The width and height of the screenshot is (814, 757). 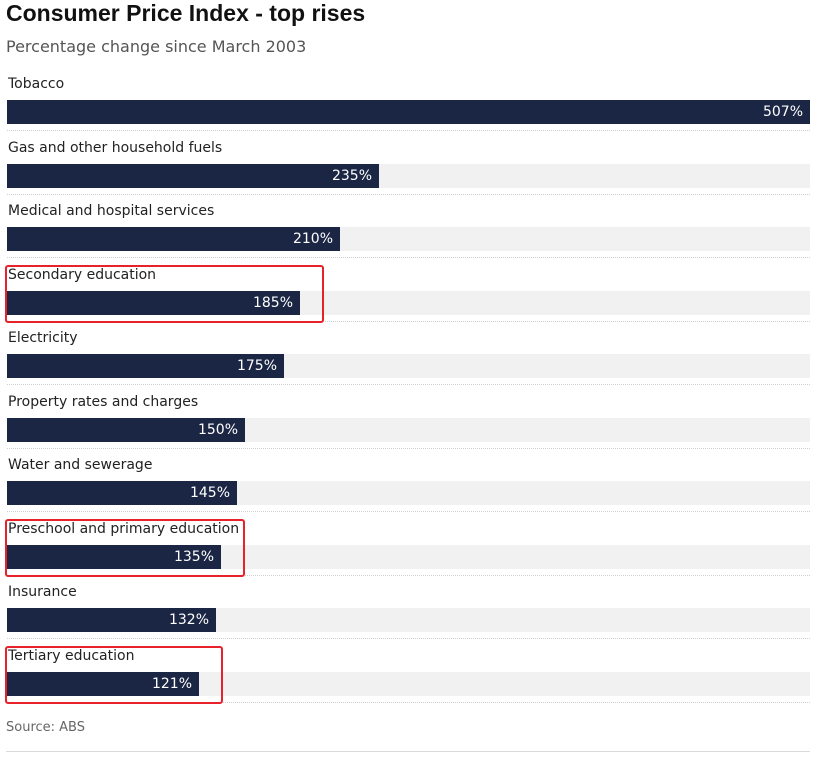 I want to click on bar: 145%, so click(x=122, y=493).